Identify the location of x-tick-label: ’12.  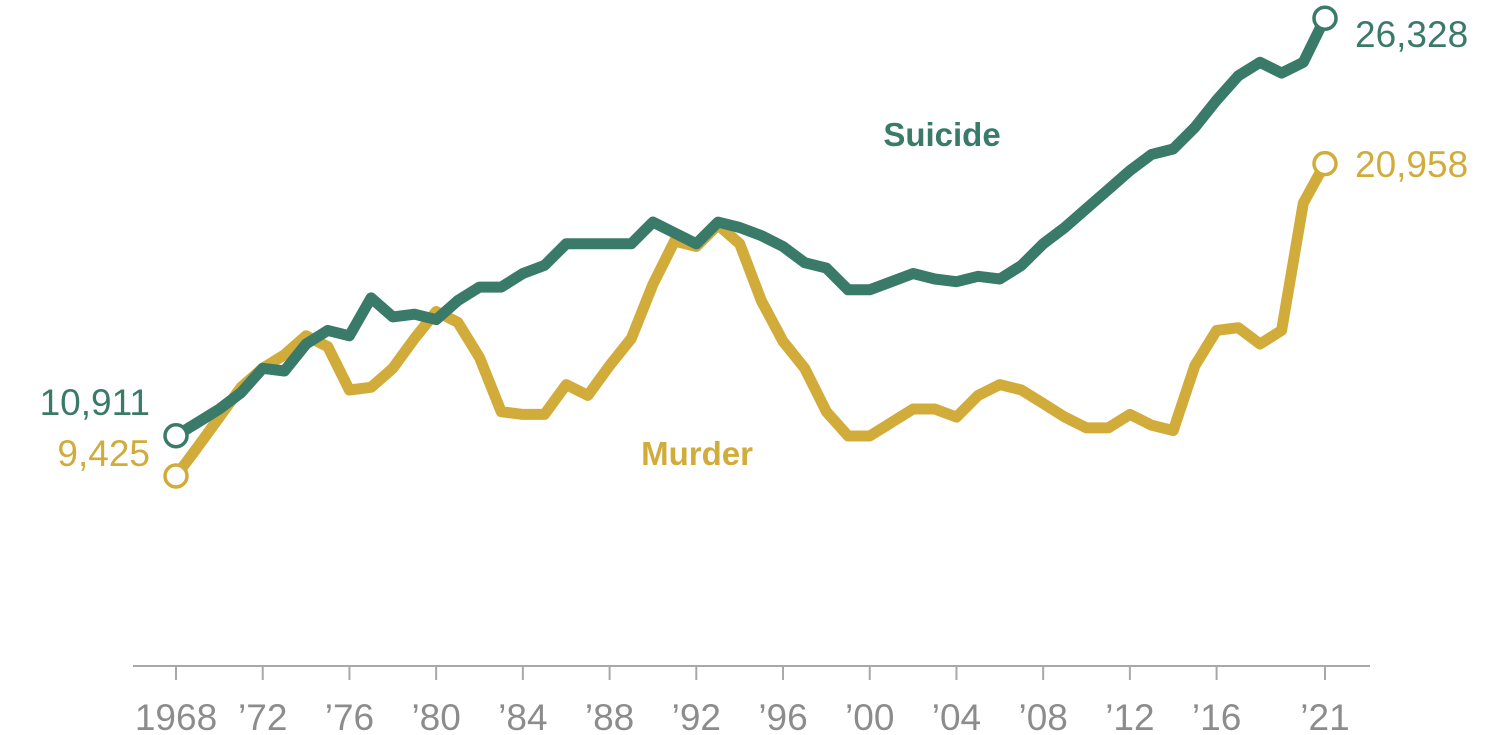
(1129, 716).